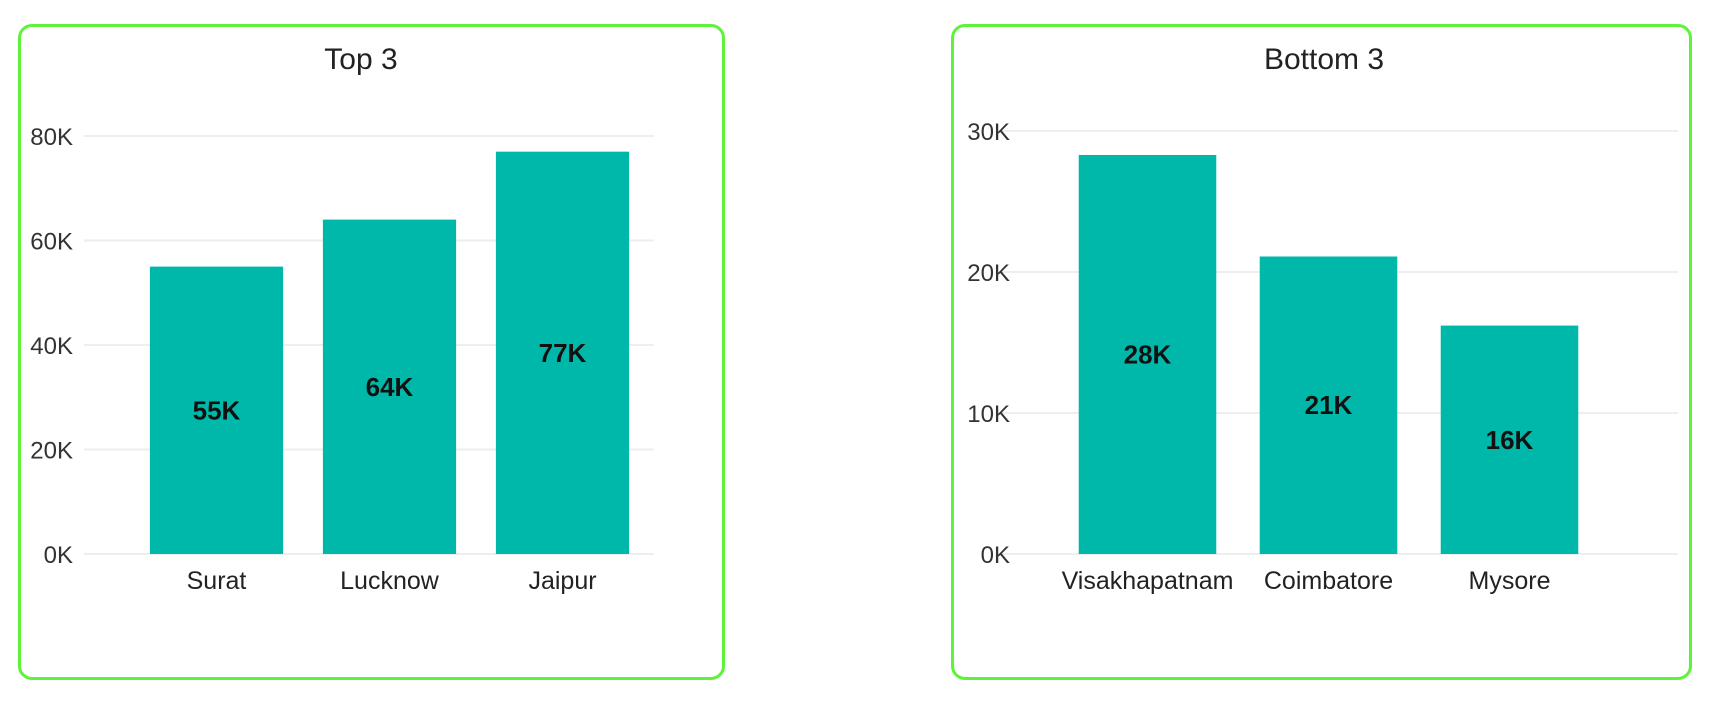  I want to click on data-label: 55K, so click(217, 410).